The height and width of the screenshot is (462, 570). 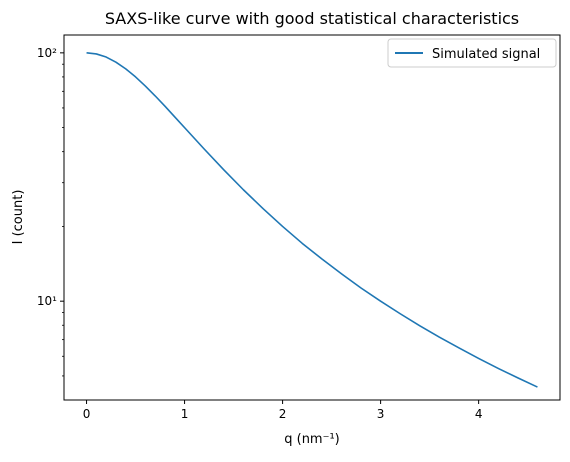 I want to click on legend-label: Simulated signal, so click(x=486, y=54).